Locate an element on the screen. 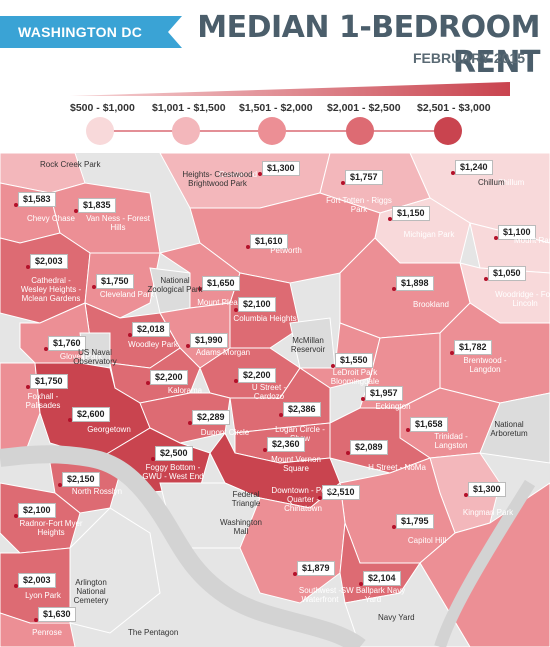 The width and height of the screenshot is (550, 647). price-label: $2,360 is located at coordinates (286, 444).